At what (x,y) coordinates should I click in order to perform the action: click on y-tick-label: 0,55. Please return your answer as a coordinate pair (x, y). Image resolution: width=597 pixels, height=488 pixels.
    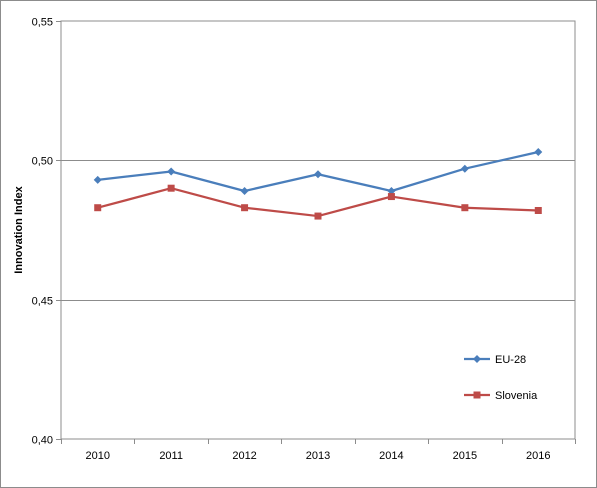
    Looking at the image, I should click on (42, 23).